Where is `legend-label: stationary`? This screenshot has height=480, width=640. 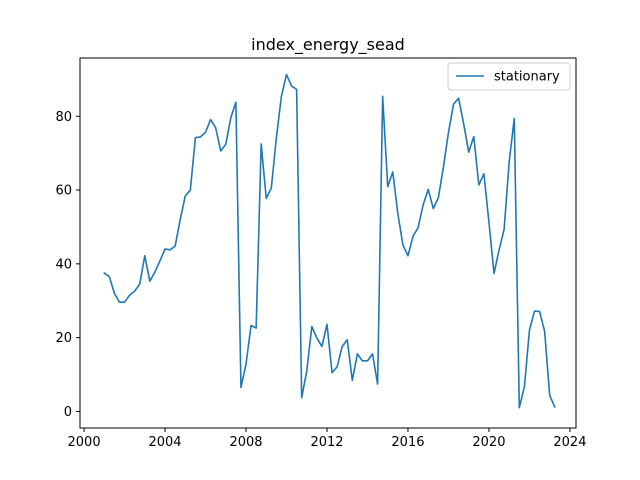
legend-label: stationary is located at coordinates (527, 77).